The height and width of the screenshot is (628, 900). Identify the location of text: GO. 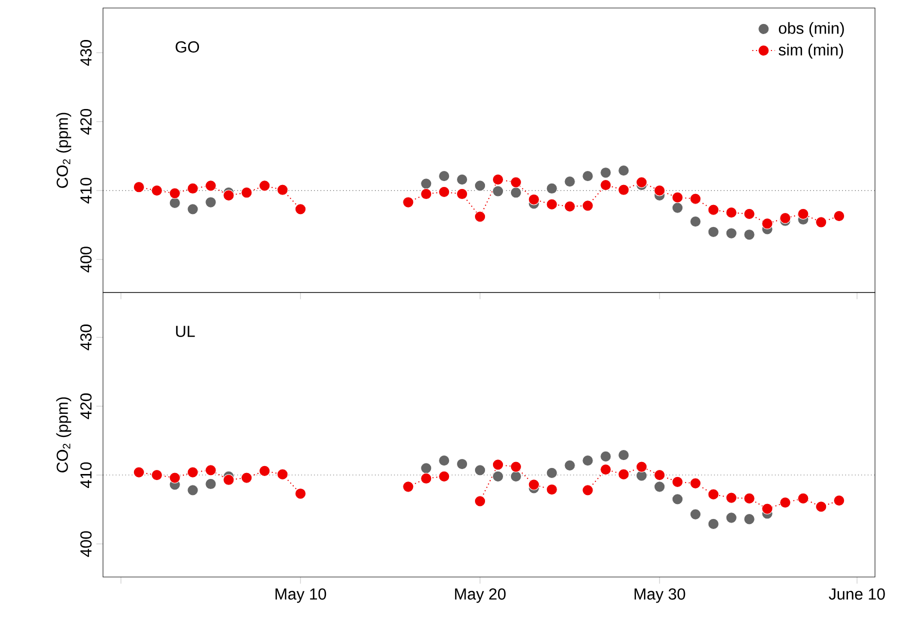
(187, 47).